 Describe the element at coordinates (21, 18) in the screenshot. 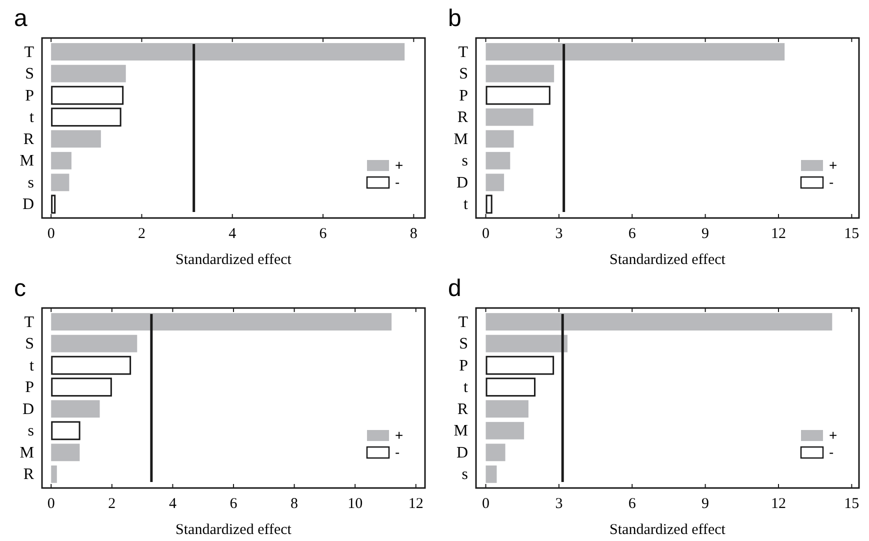

I see `chart-title: a` at that location.